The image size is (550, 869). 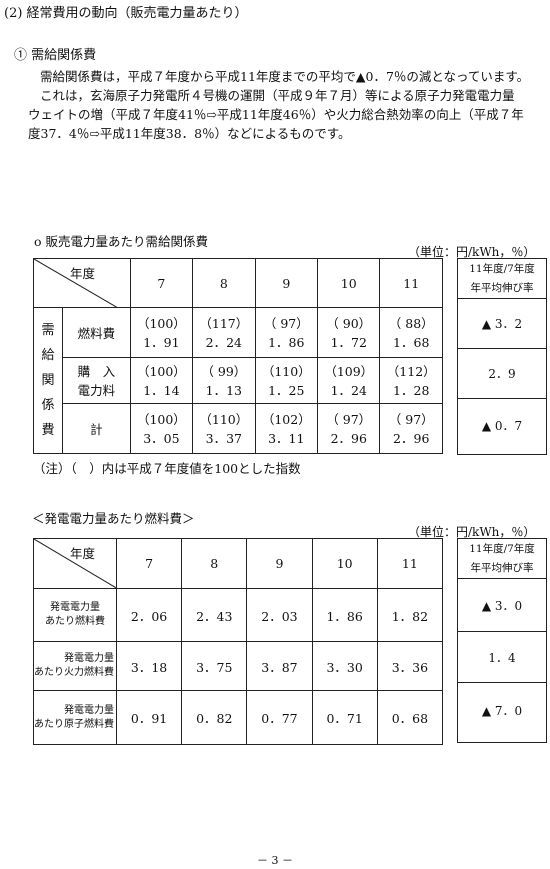 I want to click on table2-year-10: 10, so click(x=344, y=563).